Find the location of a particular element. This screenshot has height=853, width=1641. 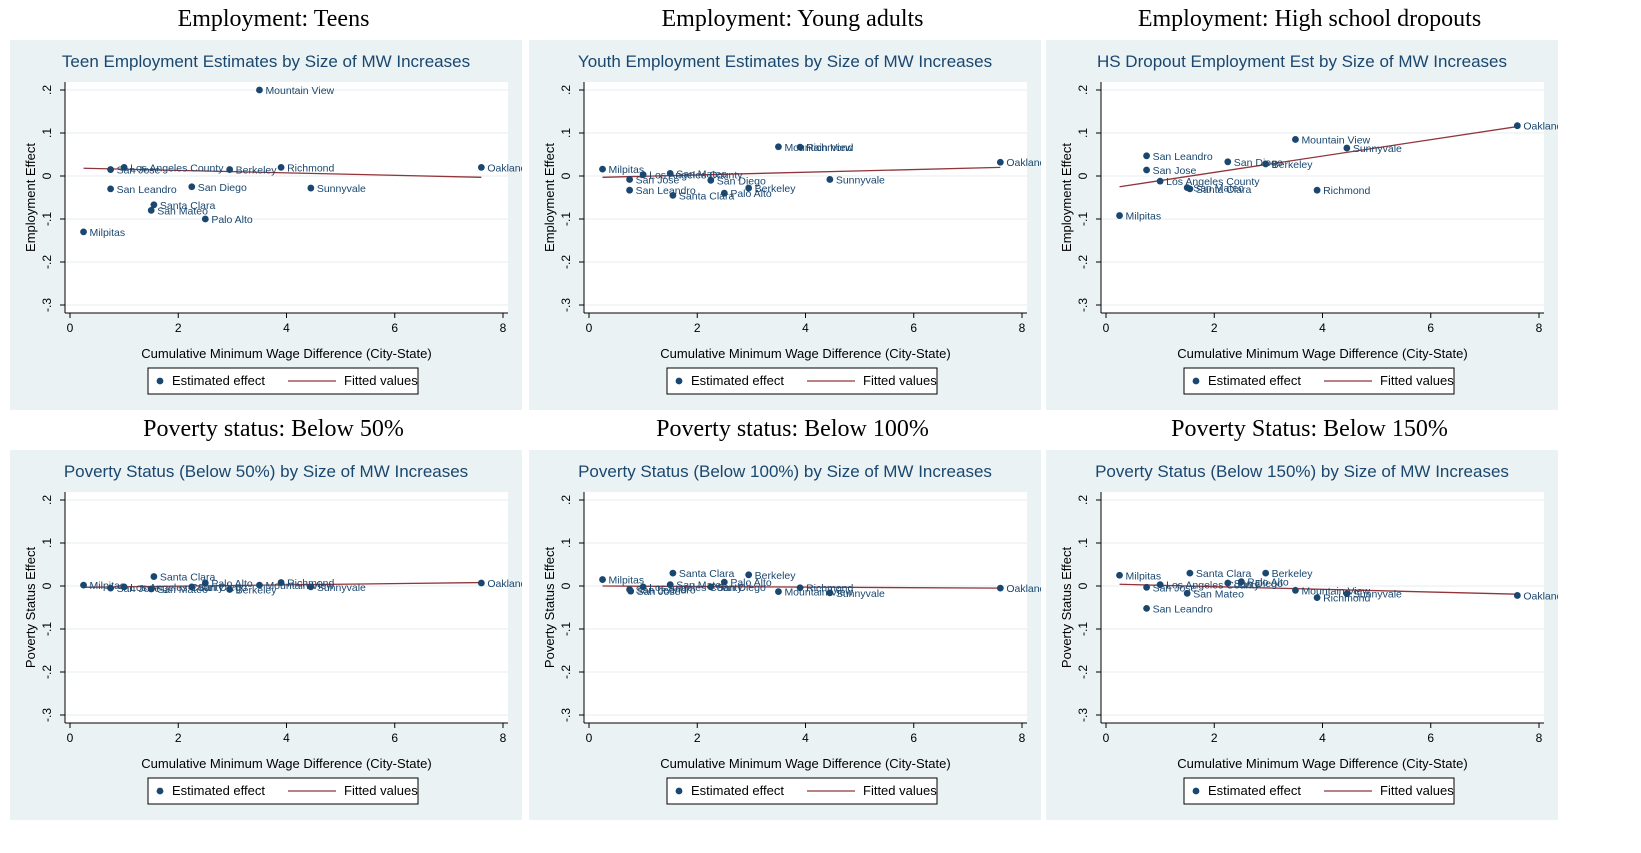

legend-box is located at coordinates (802, 381).